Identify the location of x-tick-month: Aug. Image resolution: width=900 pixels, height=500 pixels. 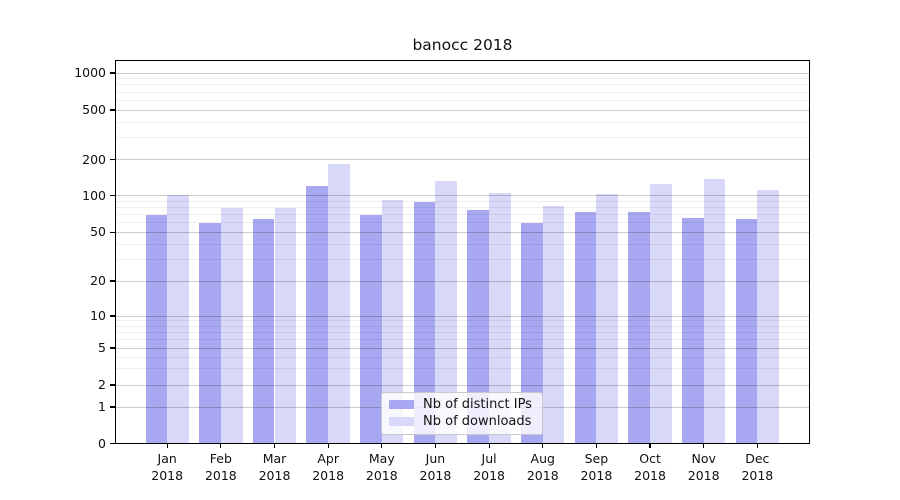
(542, 458).